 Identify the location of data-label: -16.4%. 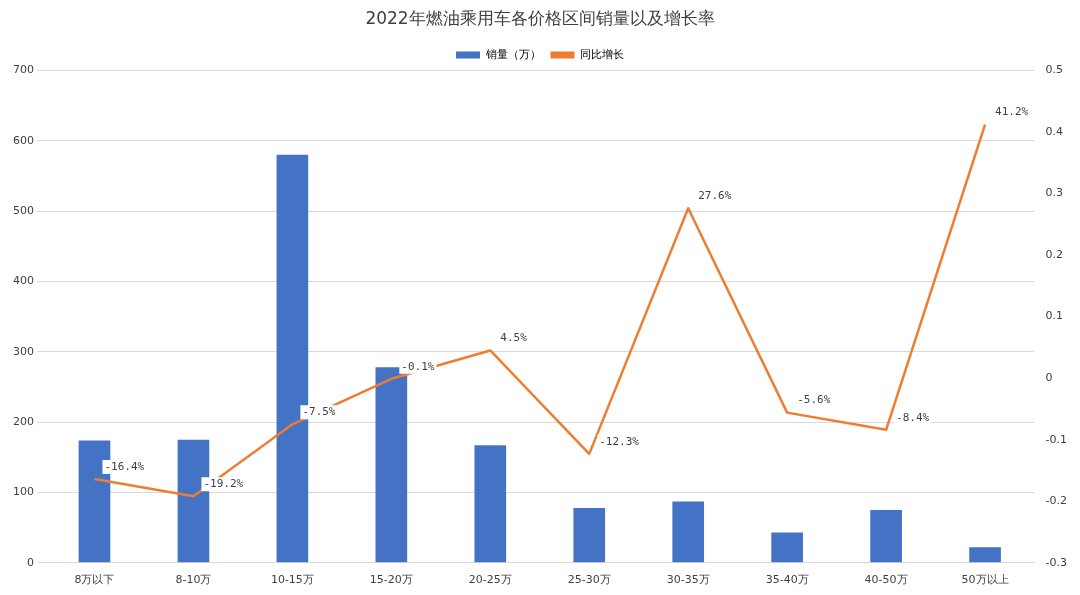
(124, 466).